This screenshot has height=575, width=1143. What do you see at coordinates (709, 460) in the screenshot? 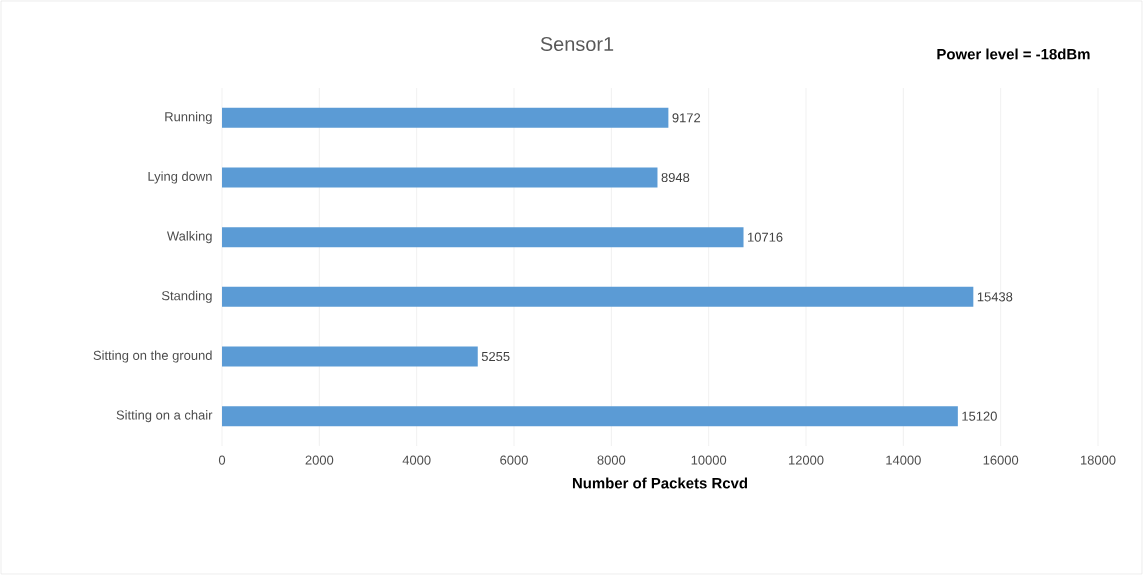
I see `x-tick-label: 10000` at bounding box center [709, 460].